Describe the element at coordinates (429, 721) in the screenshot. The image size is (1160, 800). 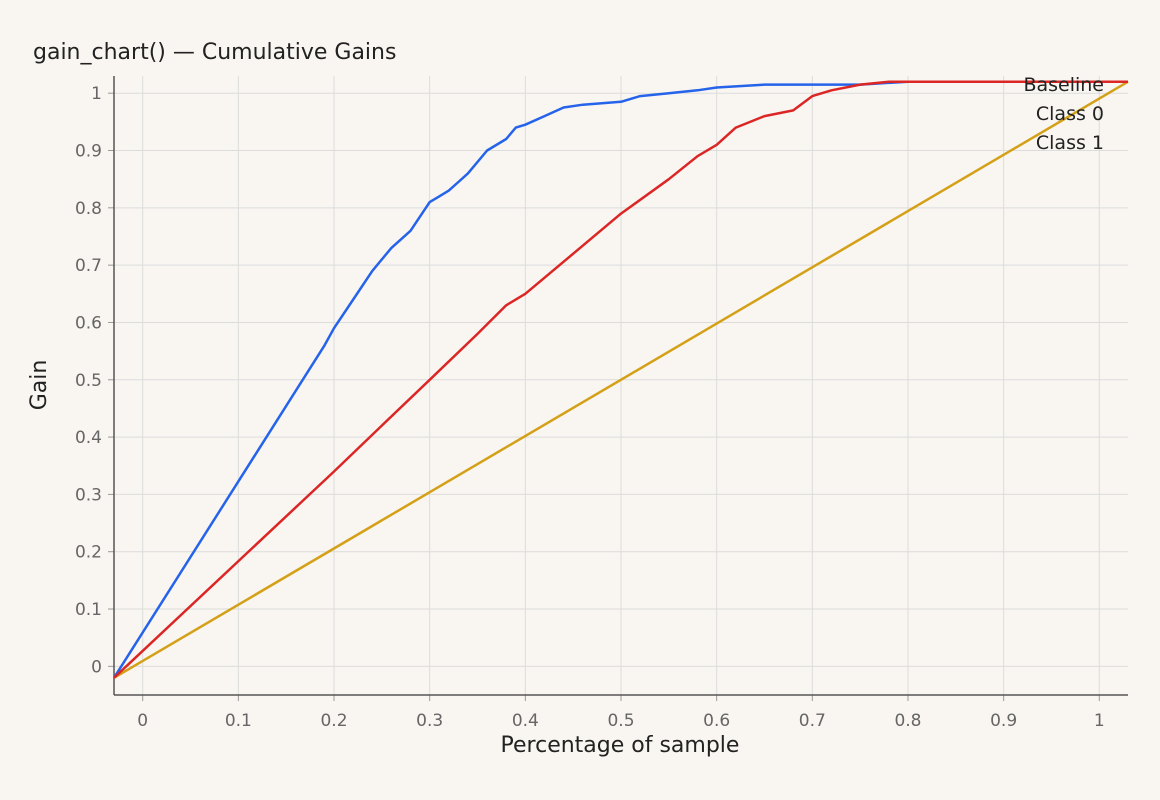
I see `x-tick-label: 0.3` at that location.